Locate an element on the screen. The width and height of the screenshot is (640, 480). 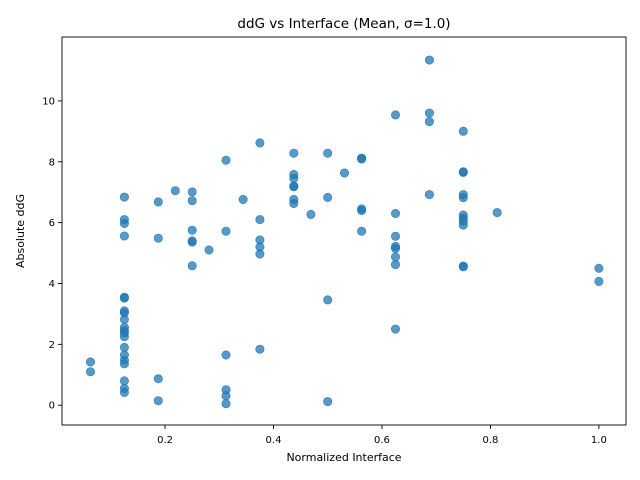
y-tick-label: 0 is located at coordinates (52, 406).